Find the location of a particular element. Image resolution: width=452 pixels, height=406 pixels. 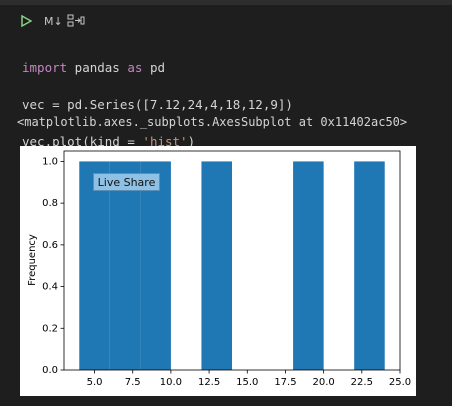

y-tick-label: 1.0 is located at coordinates (50, 161).